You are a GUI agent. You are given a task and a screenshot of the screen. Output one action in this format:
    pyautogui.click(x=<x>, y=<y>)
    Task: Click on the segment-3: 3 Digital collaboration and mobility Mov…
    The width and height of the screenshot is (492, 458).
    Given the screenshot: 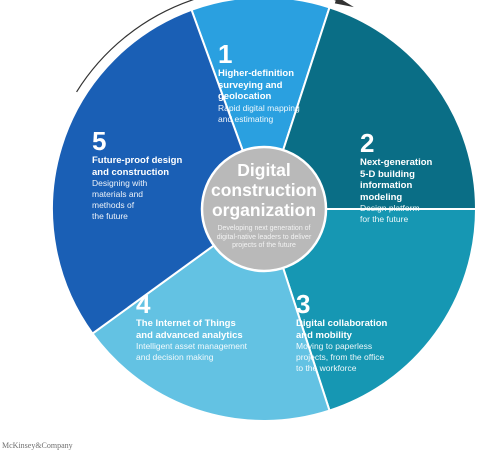 What is the action you would take?
    pyautogui.click(x=361, y=332)
    